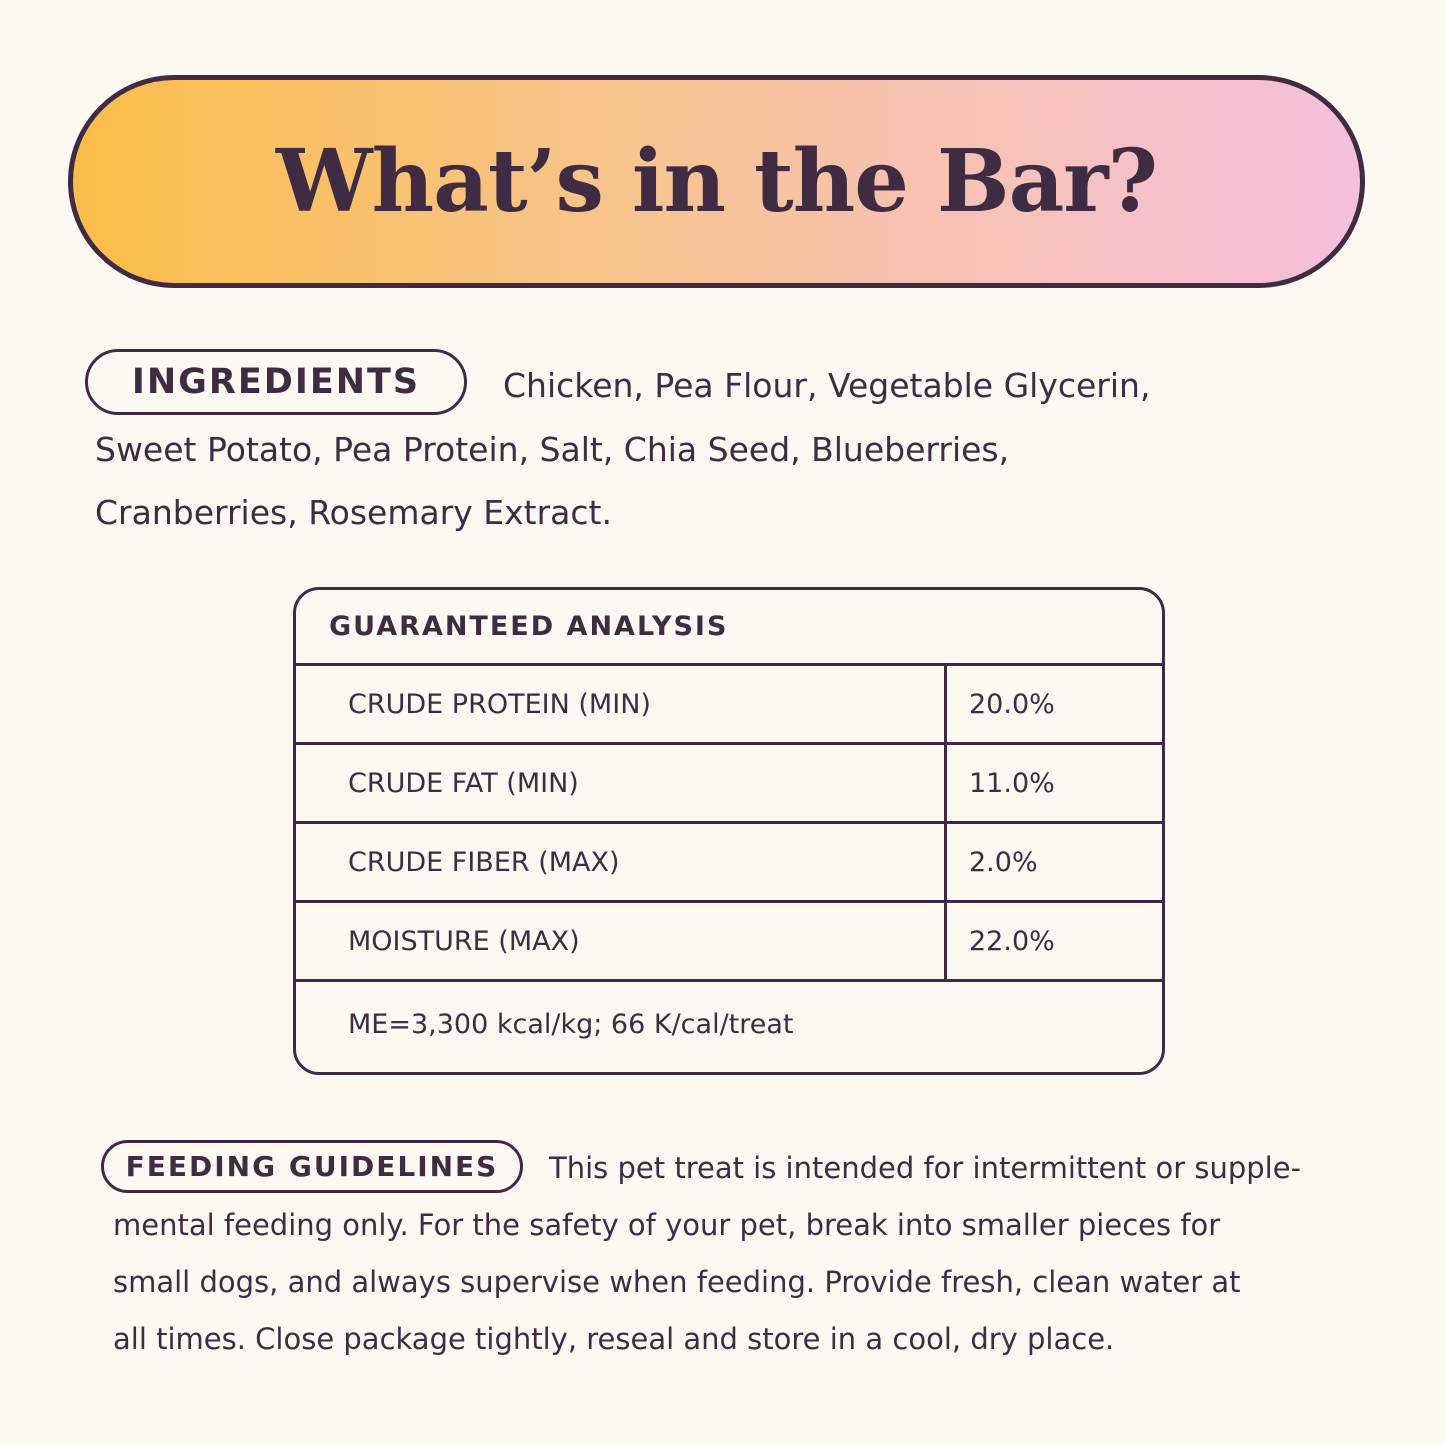 The height and width of the screenshot is (1445, 1445). I want to click on table-row: CRUDE PROTEIN (MIN) 20.0%, so click(729, 705).